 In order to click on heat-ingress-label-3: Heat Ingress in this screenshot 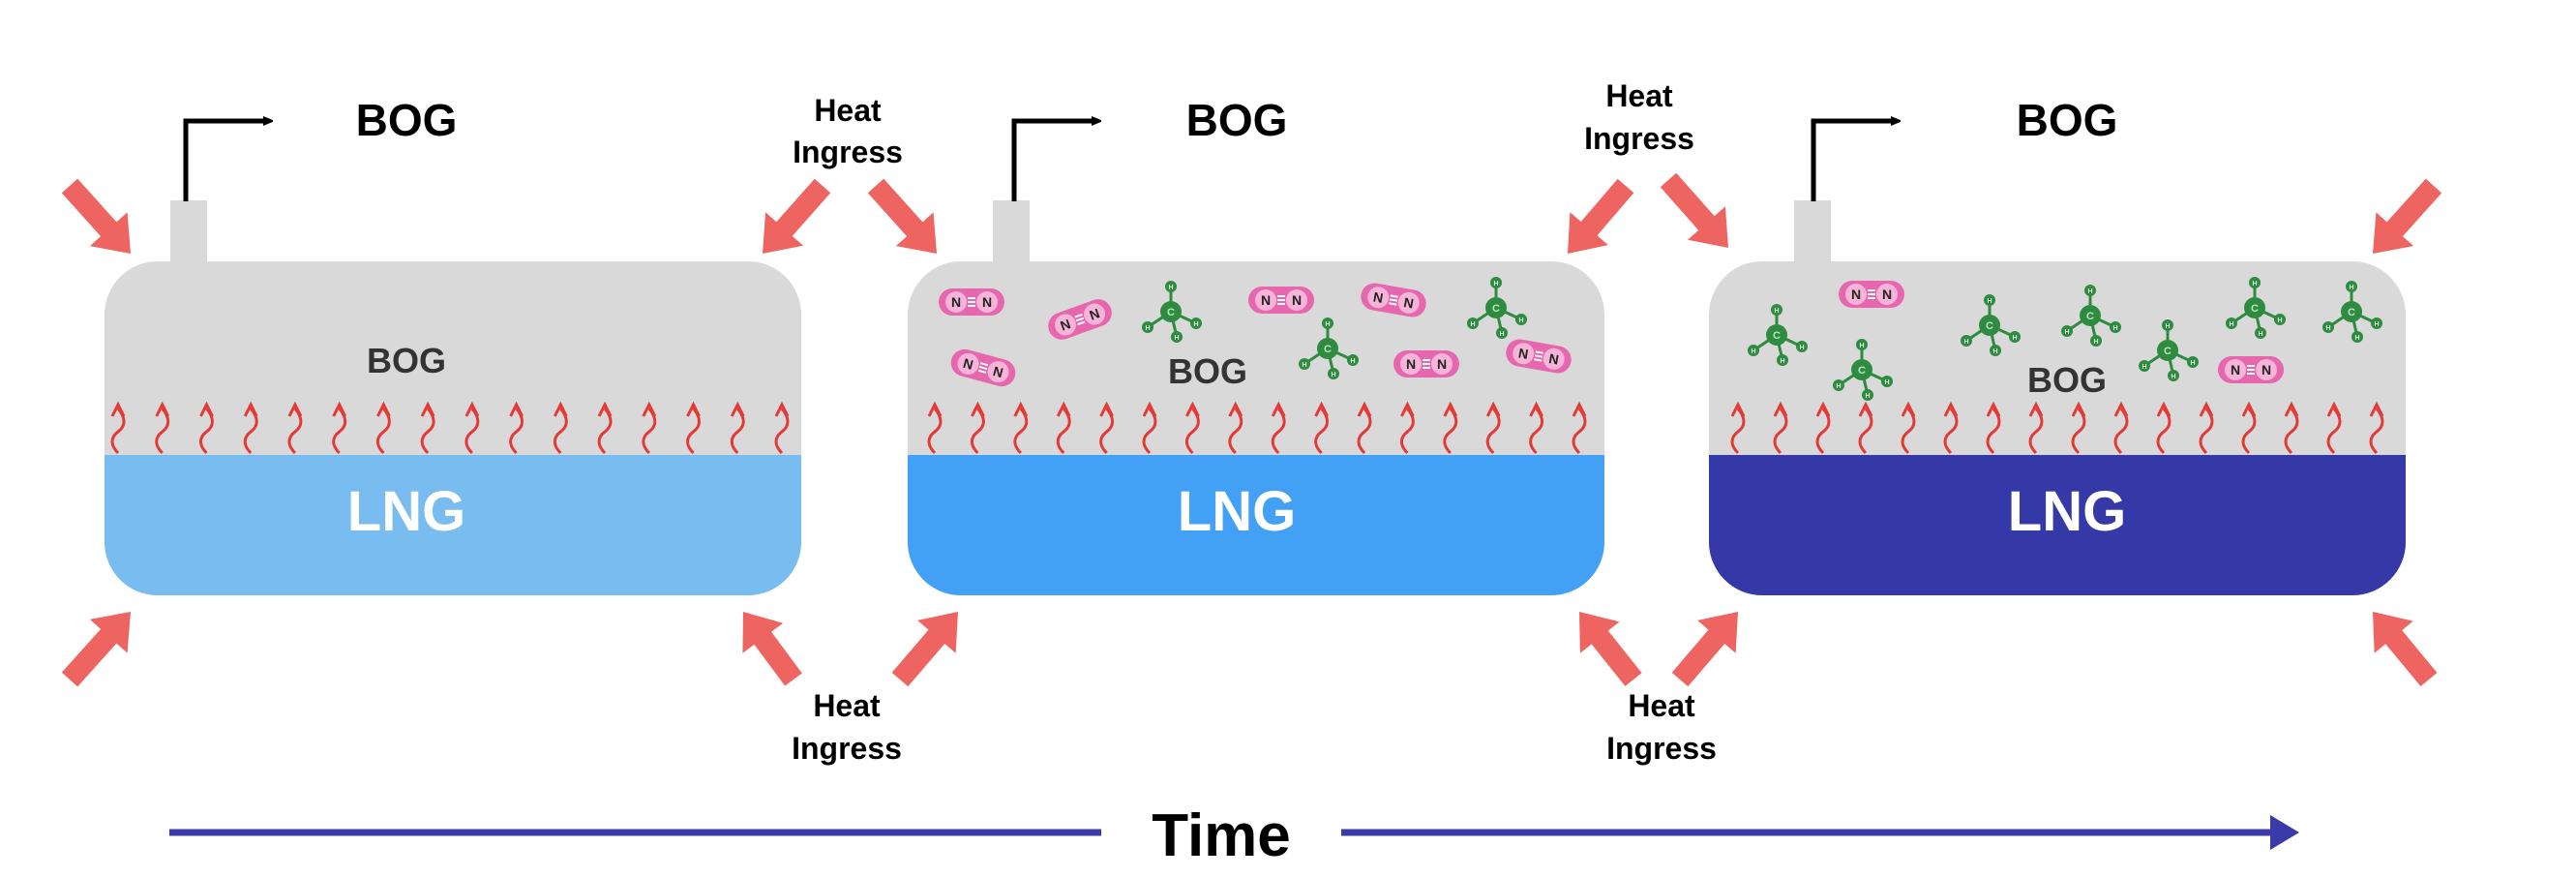, I will do `click(847, 727)`.